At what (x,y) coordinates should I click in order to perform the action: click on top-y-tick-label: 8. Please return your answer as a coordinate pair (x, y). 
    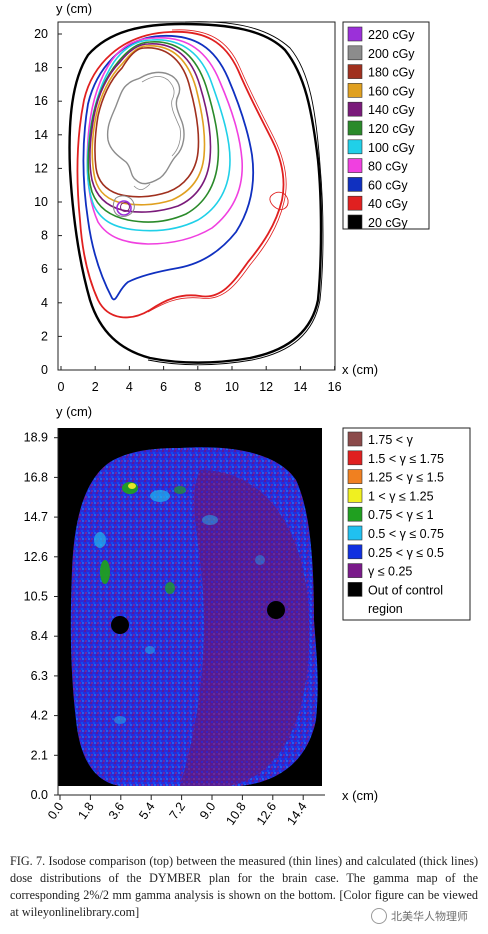
    Looking at the image, I should click on (44, 236).